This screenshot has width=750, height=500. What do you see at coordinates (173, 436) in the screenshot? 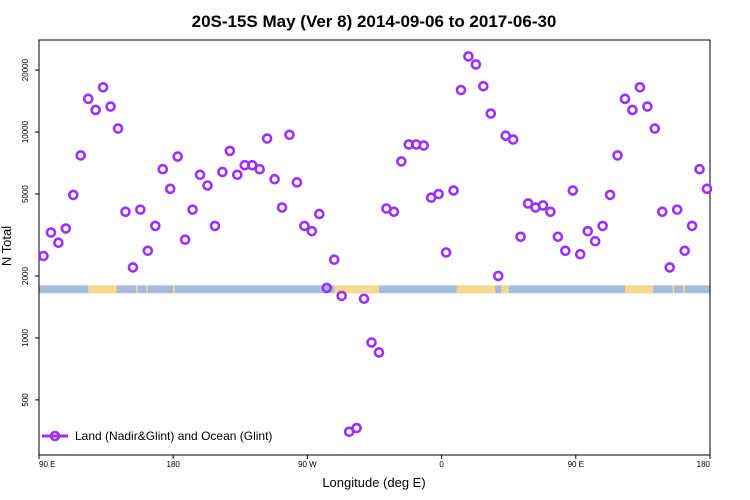
I see `legend-label: Land (Nadir&Glint) and Ocean (Glint)` at bounding box center [173, 436].